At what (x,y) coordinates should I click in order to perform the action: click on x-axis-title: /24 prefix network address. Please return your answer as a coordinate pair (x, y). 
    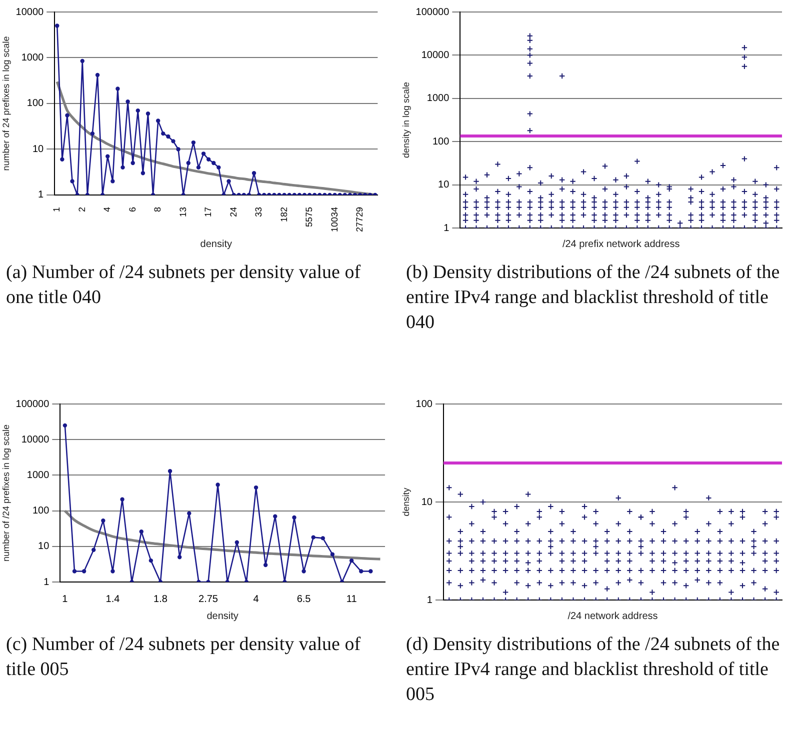
    Looking at the image, I should click on (621, 244).